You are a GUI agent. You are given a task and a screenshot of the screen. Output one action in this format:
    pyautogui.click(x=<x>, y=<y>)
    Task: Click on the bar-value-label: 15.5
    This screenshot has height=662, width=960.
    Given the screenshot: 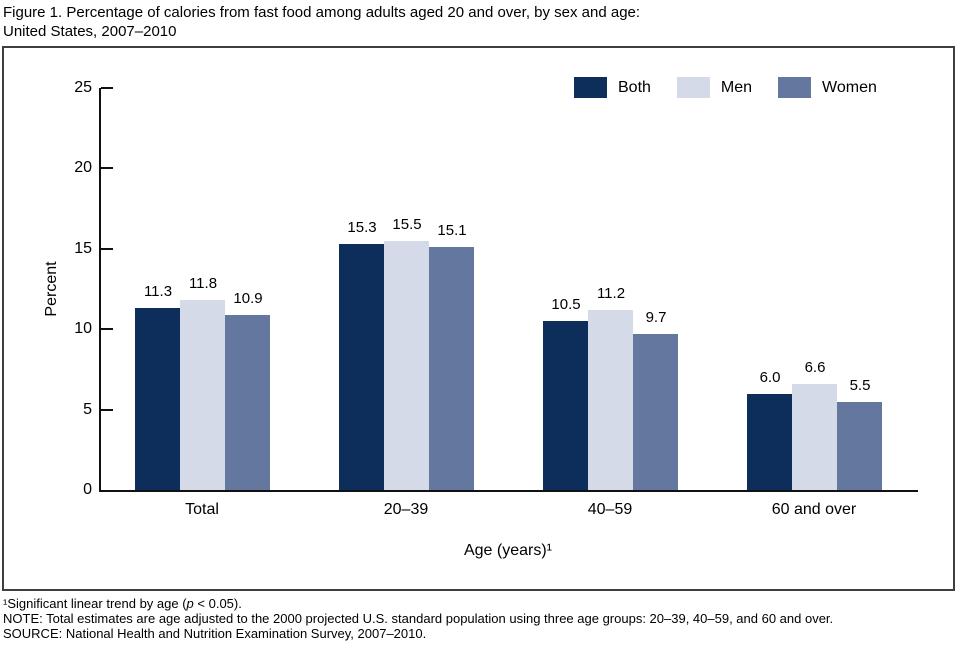 What is the action you would take?
    pyautogui.click(x=407, y=224)
    